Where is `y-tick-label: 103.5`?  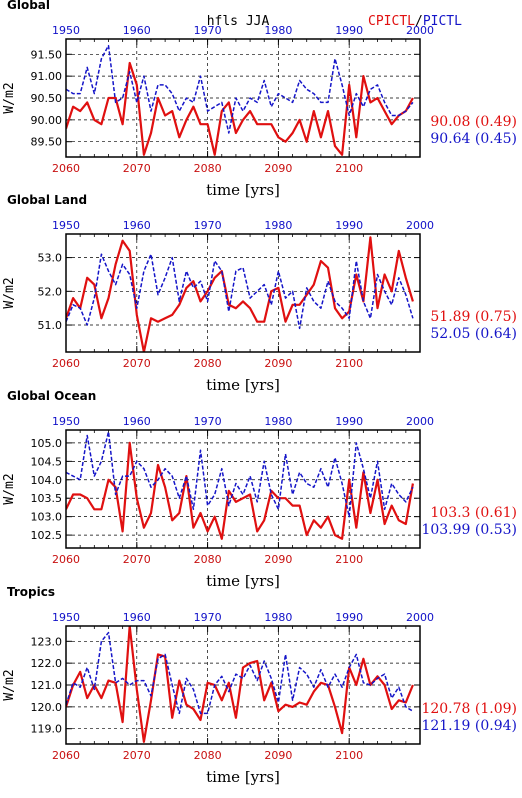 y-tick-label: 103.5 is located at coordinates (47, 498).